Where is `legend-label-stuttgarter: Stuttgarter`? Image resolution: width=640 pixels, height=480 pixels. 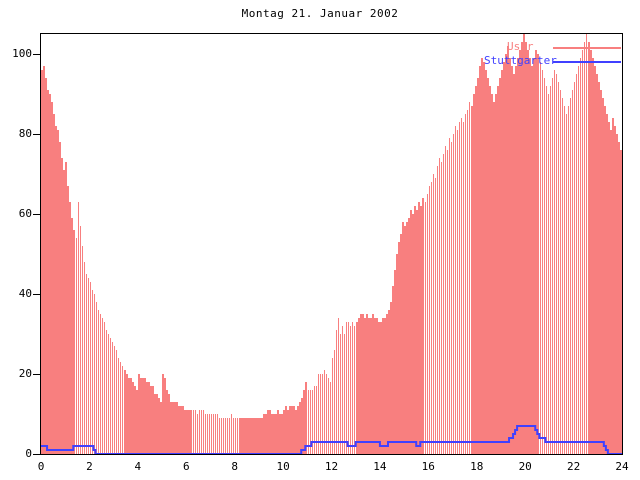 legend-label-stuttgarter: Stuttgarter is located at coordinates (520, 60).